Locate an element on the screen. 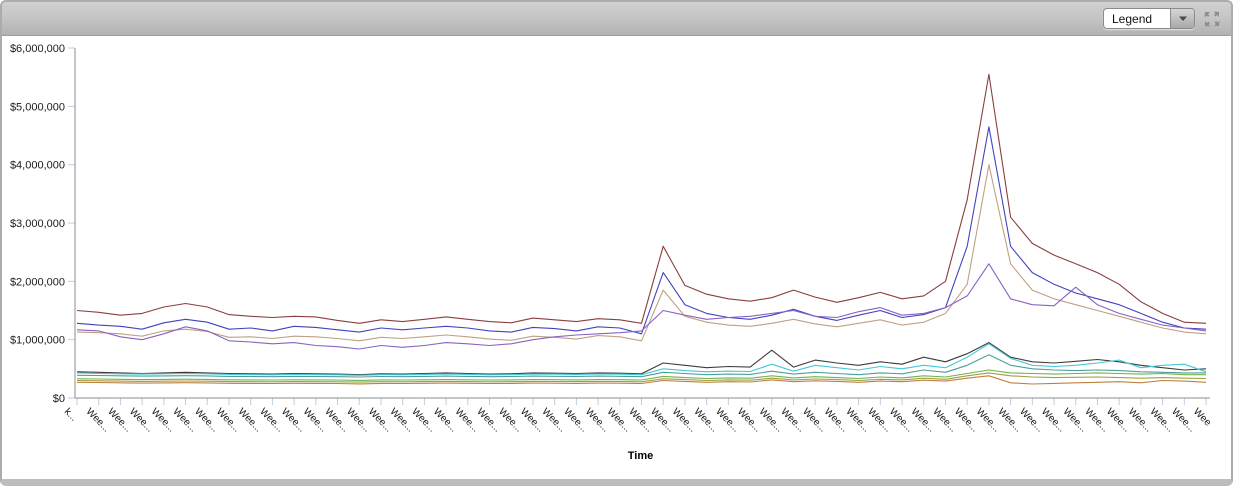 This screenshot has height=486, width=1233. legend-dropdown: Legend is located at coordinates (1149, 18).